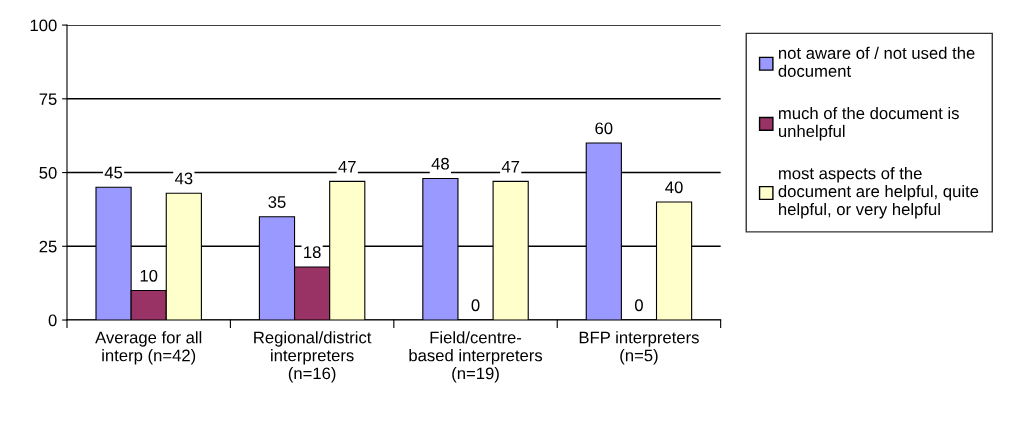  What do you see at coordinates (440, 163) in the screenshot?
I see `data-label: 48` at bounding box center [440, 163].